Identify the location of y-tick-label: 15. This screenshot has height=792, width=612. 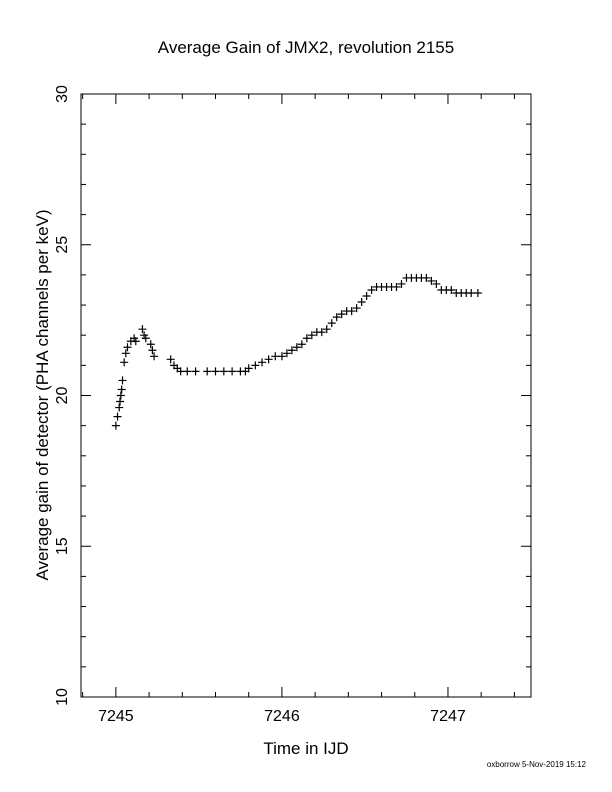
(62, 546).